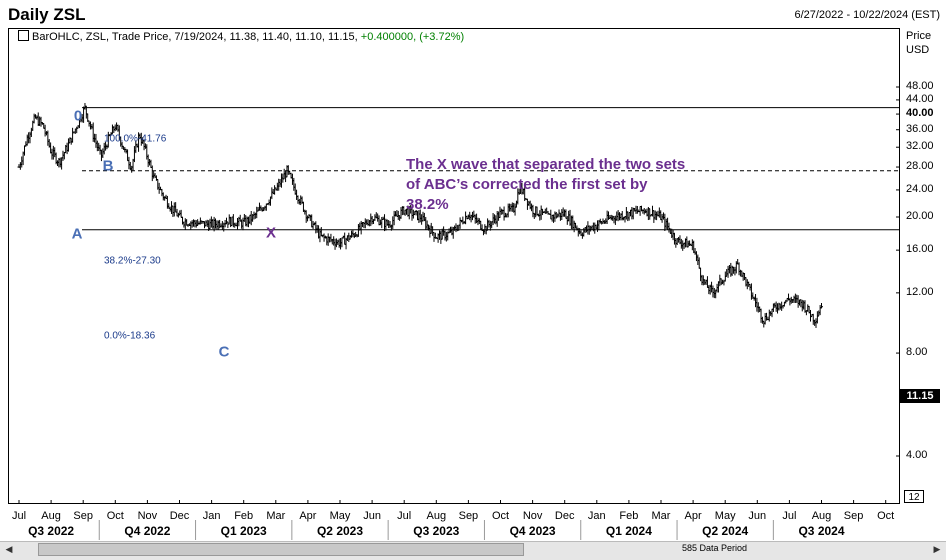  Describe the element at coordinates (919, 36) in the screenshot. I see `axis-unit-price: Price` at that location.